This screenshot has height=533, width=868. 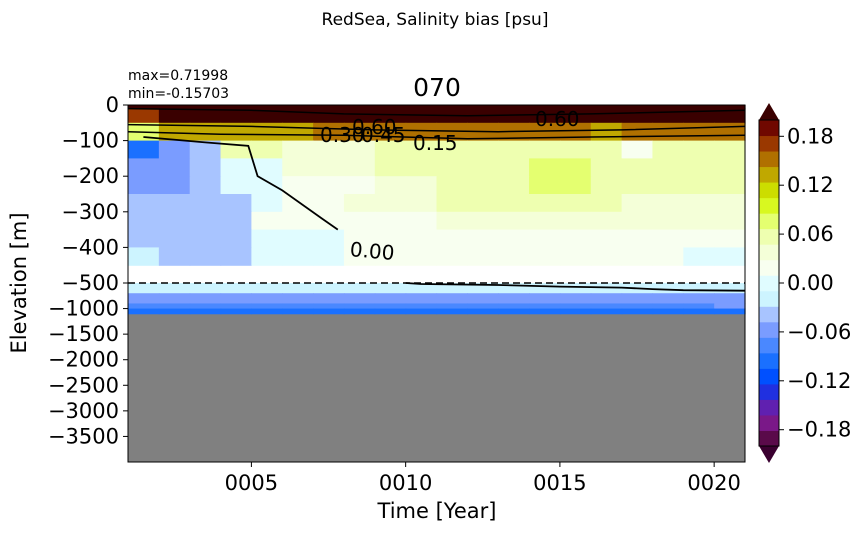 I want to click on zero-contour-lower, so click(x=575, y=287).